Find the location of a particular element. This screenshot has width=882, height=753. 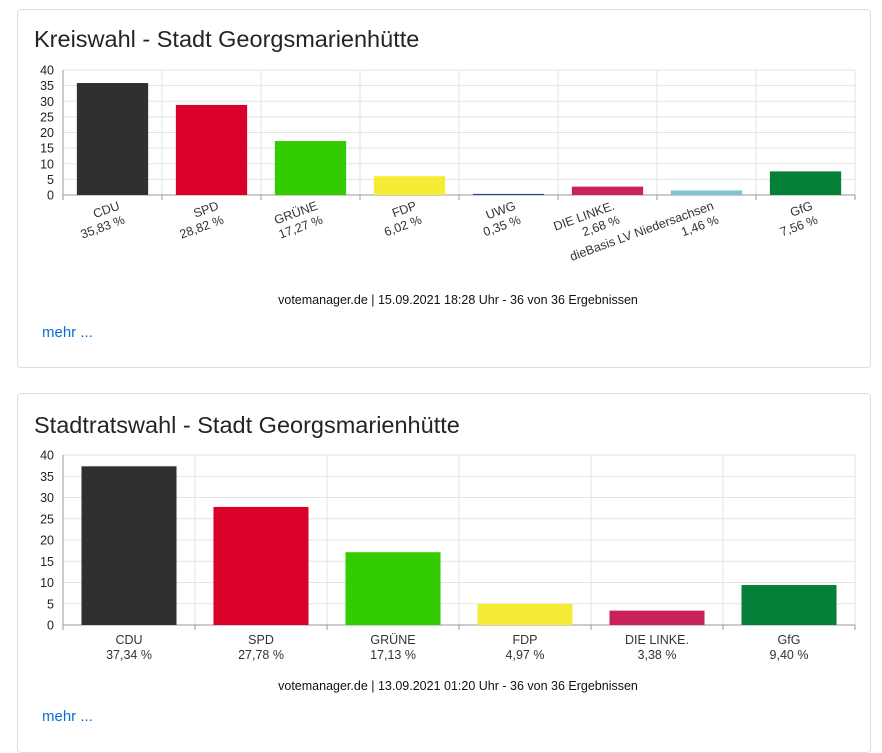

data-label-percent: 17,13 % is located at coordinates (393, 655).